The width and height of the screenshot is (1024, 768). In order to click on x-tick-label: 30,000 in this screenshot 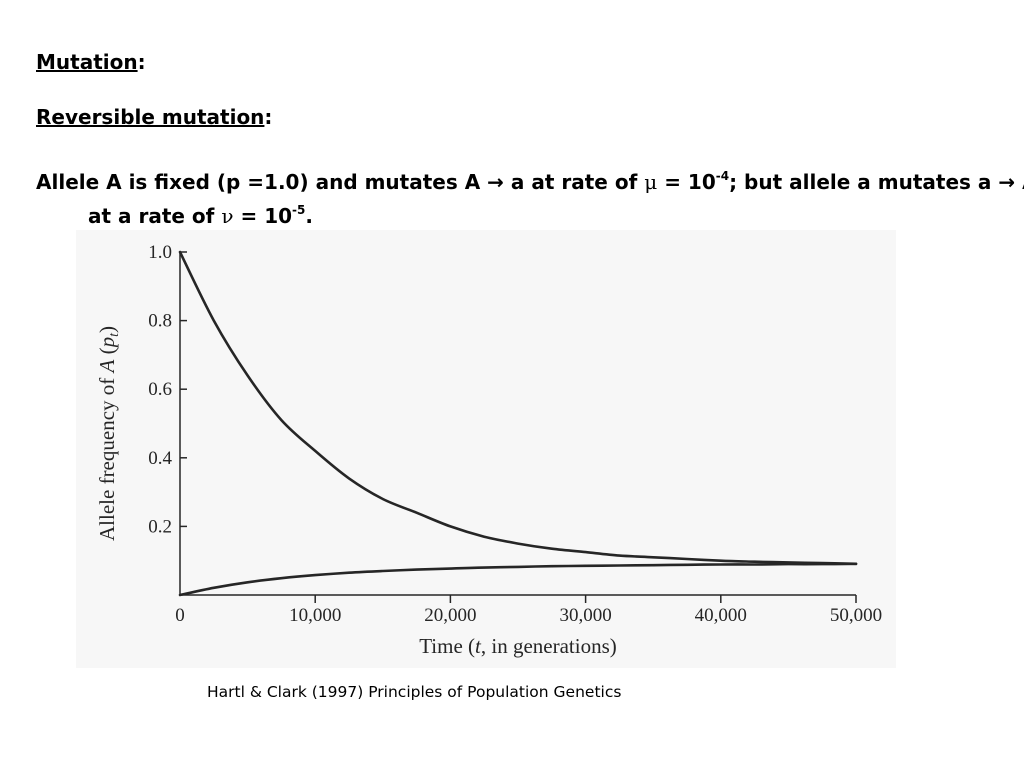, I will do `click(585, 615)`.